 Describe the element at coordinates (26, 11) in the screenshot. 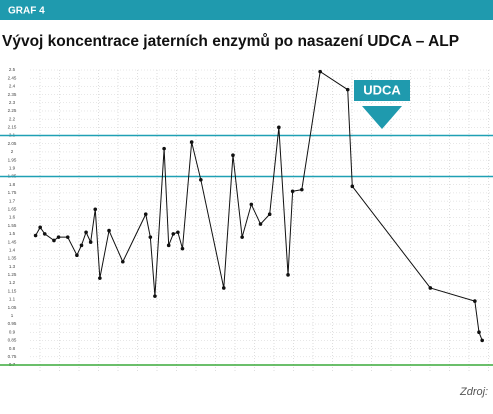

I see `header-label: GRAF 4` at that location.